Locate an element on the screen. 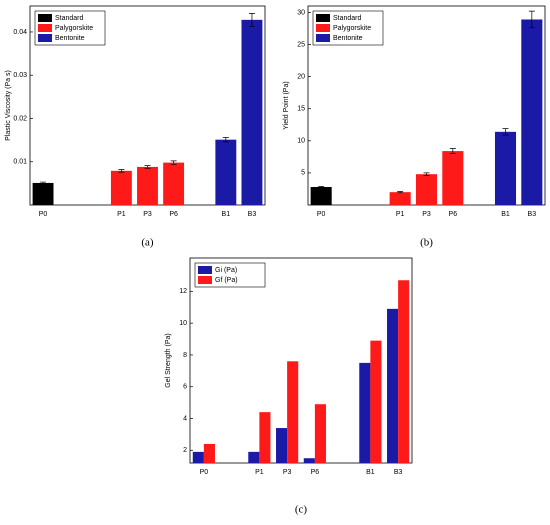  caption: (b) is located at coordinates (426, 243).